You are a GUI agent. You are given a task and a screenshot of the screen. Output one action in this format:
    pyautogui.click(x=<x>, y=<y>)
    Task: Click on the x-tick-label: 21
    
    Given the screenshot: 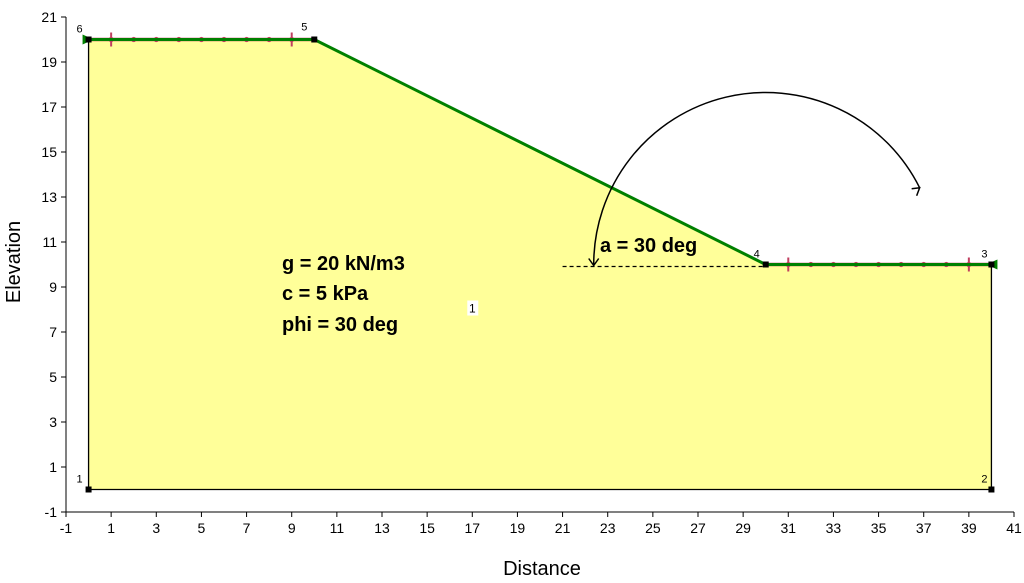 What is the action you would take?
    pyautogui.click(x=563, y=528)
    